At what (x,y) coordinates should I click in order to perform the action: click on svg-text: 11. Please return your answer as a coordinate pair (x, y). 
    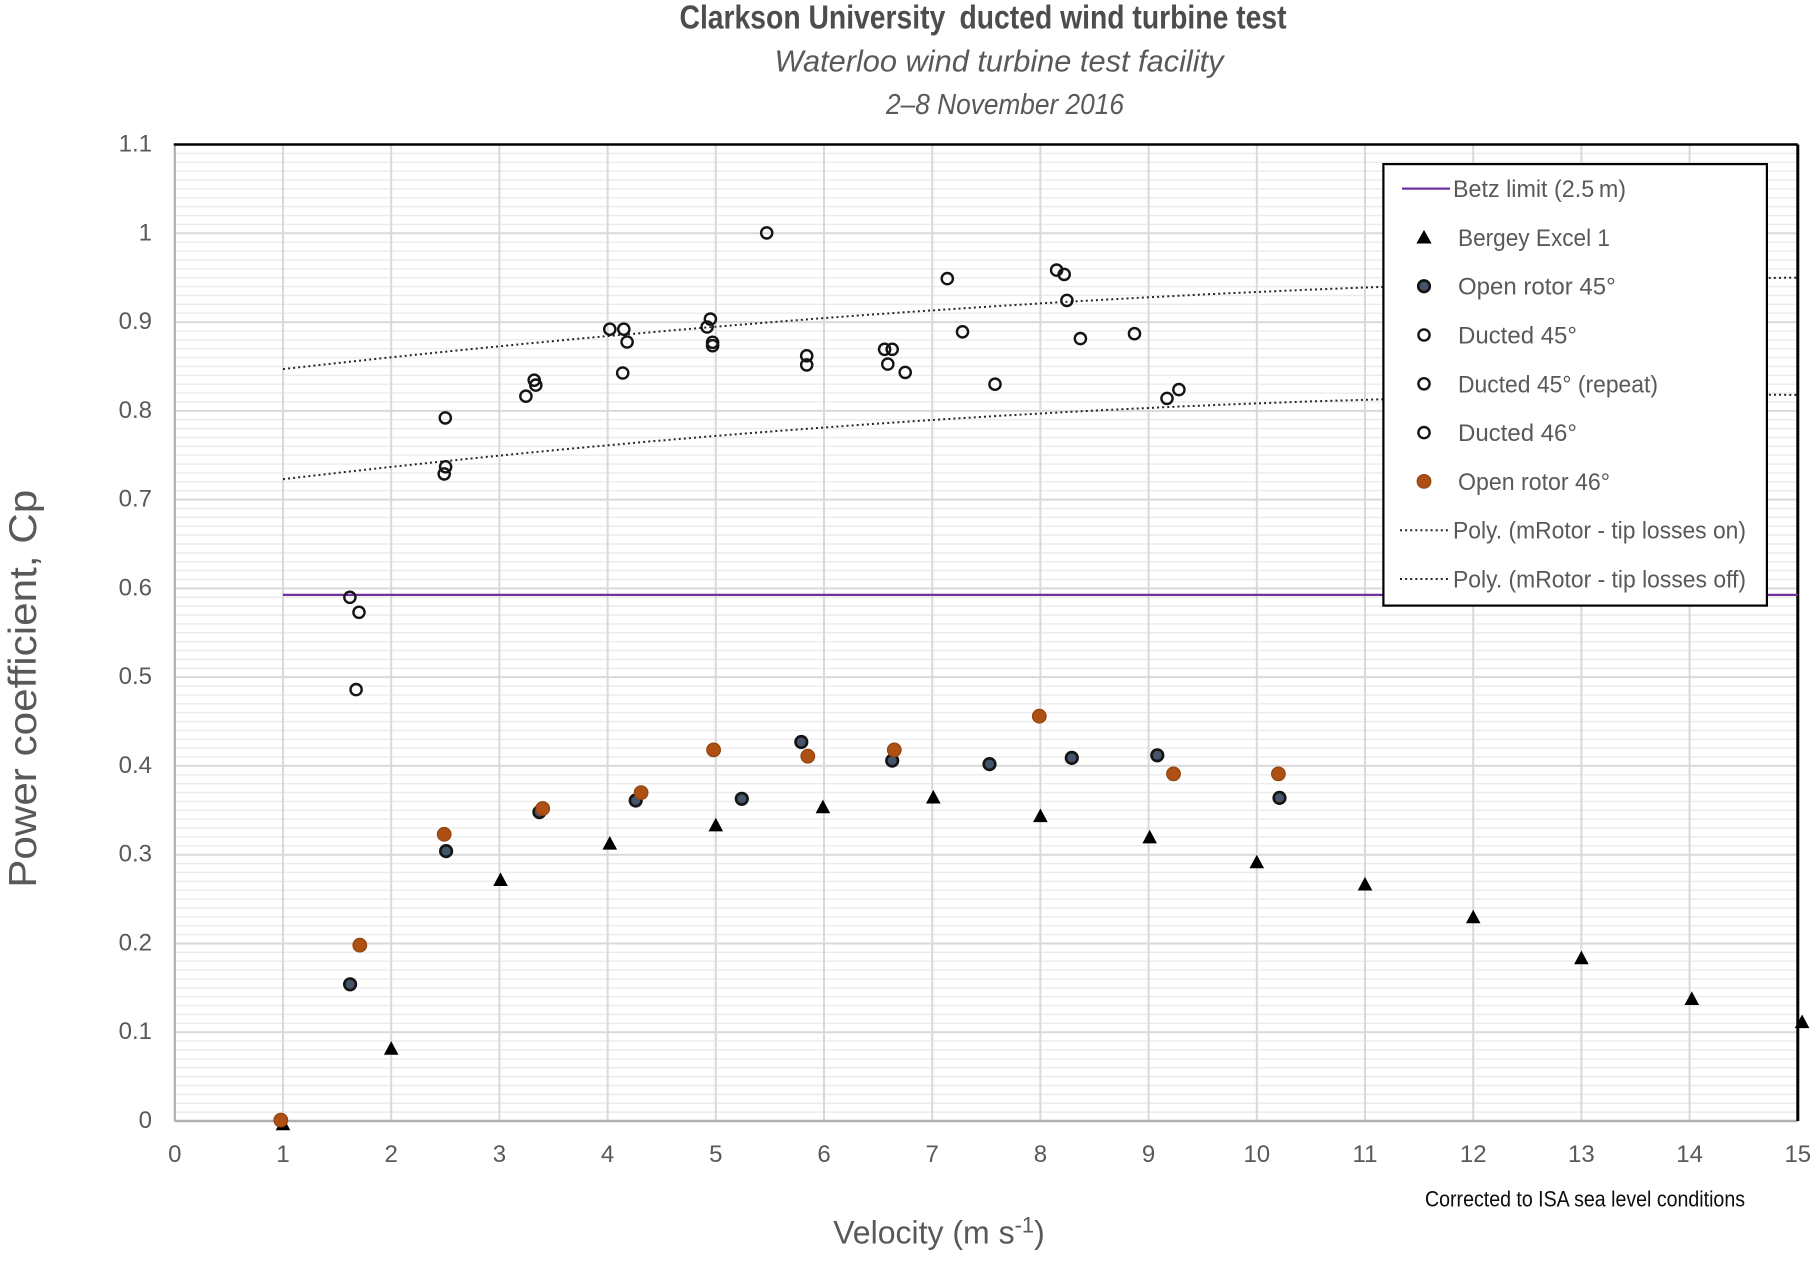
    Looking at the image, I should click on (1365, 1154).